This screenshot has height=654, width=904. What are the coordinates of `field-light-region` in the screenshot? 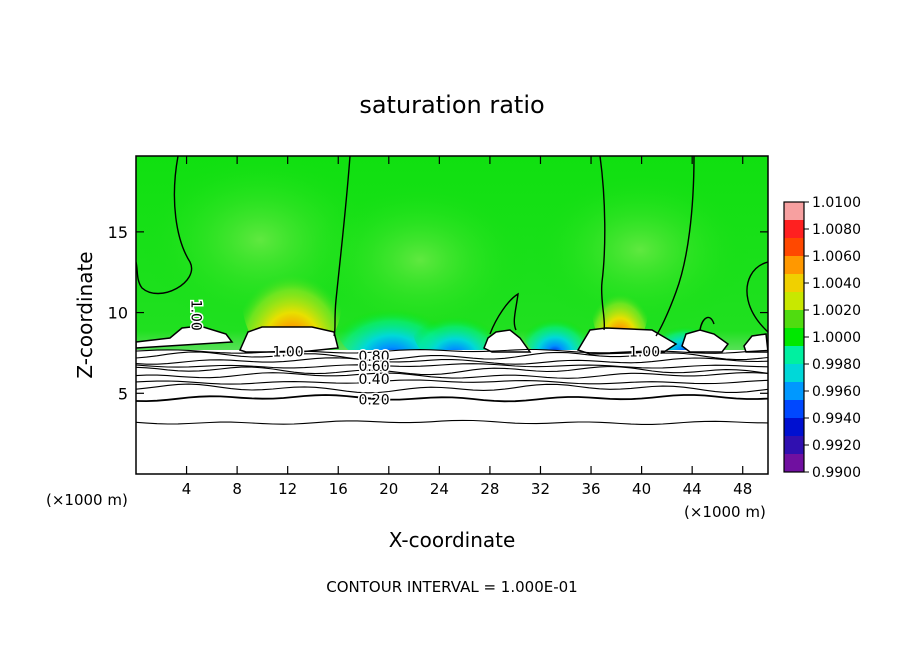 It's located at (640, 250).